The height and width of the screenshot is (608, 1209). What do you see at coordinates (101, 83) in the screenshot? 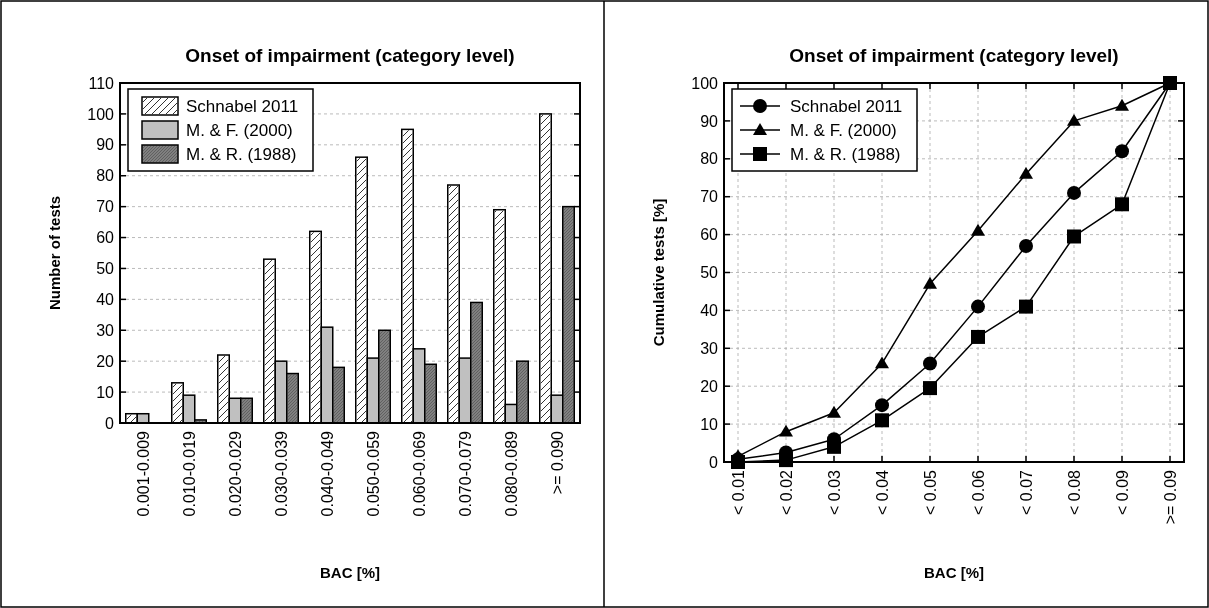
I see `y-tick-label: 110` at bounding box center [101, 83].